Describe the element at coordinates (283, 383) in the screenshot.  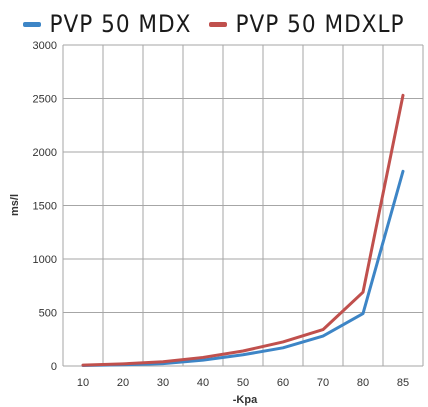
I see `x-tick-label: 60` at that location.